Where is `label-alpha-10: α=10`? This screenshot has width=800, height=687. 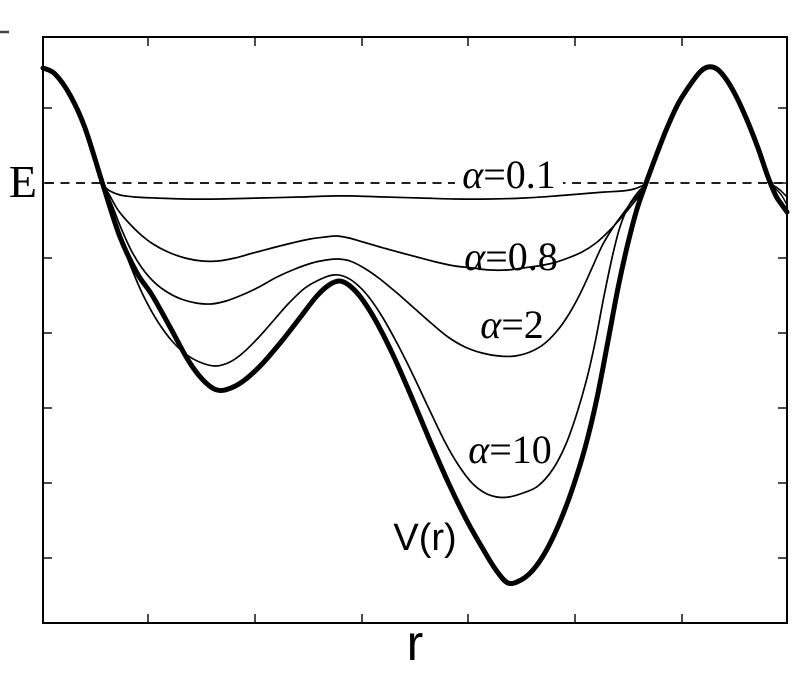 label-alpha-10: α=10 is located at coordinates (510, 449).